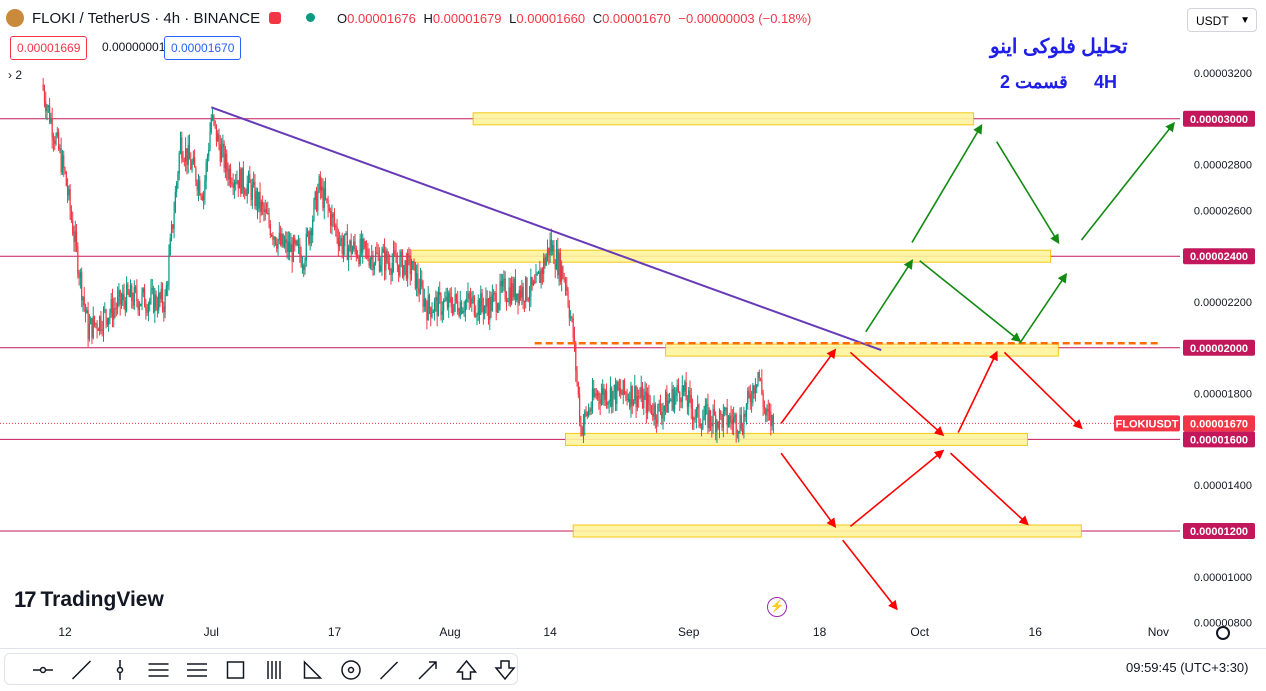 The width and height of the screenshot is (1266, 691). Describe the element at coordinates (235, 670) in the screenshot. I see `rectangle-icon` at that location.